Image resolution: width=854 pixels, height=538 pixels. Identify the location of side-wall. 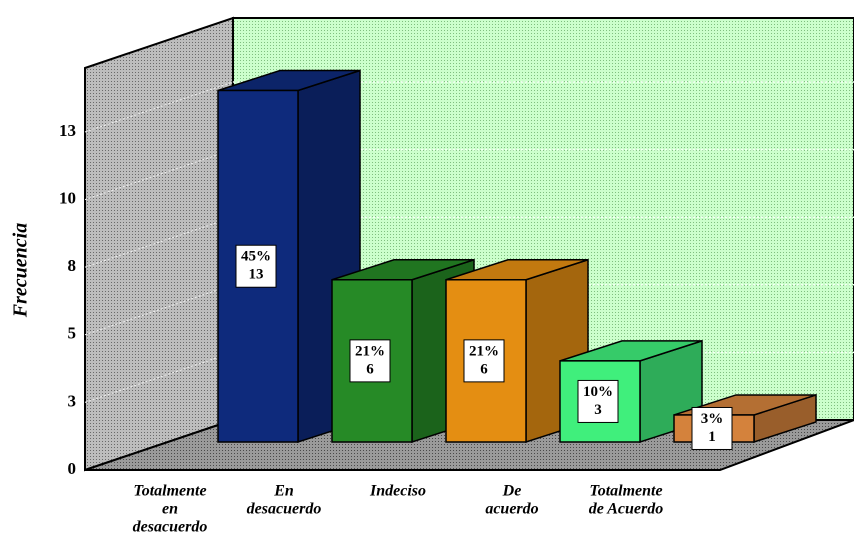
(159, 244).